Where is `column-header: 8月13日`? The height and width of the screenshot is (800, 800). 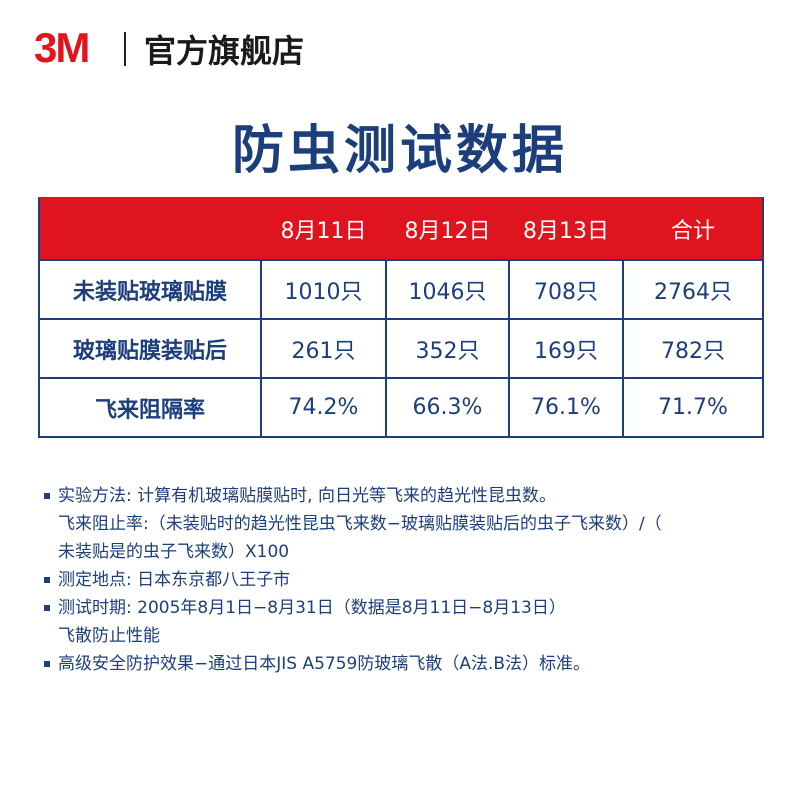 column-header: 8月13日 is located at coordinates (566, 229).